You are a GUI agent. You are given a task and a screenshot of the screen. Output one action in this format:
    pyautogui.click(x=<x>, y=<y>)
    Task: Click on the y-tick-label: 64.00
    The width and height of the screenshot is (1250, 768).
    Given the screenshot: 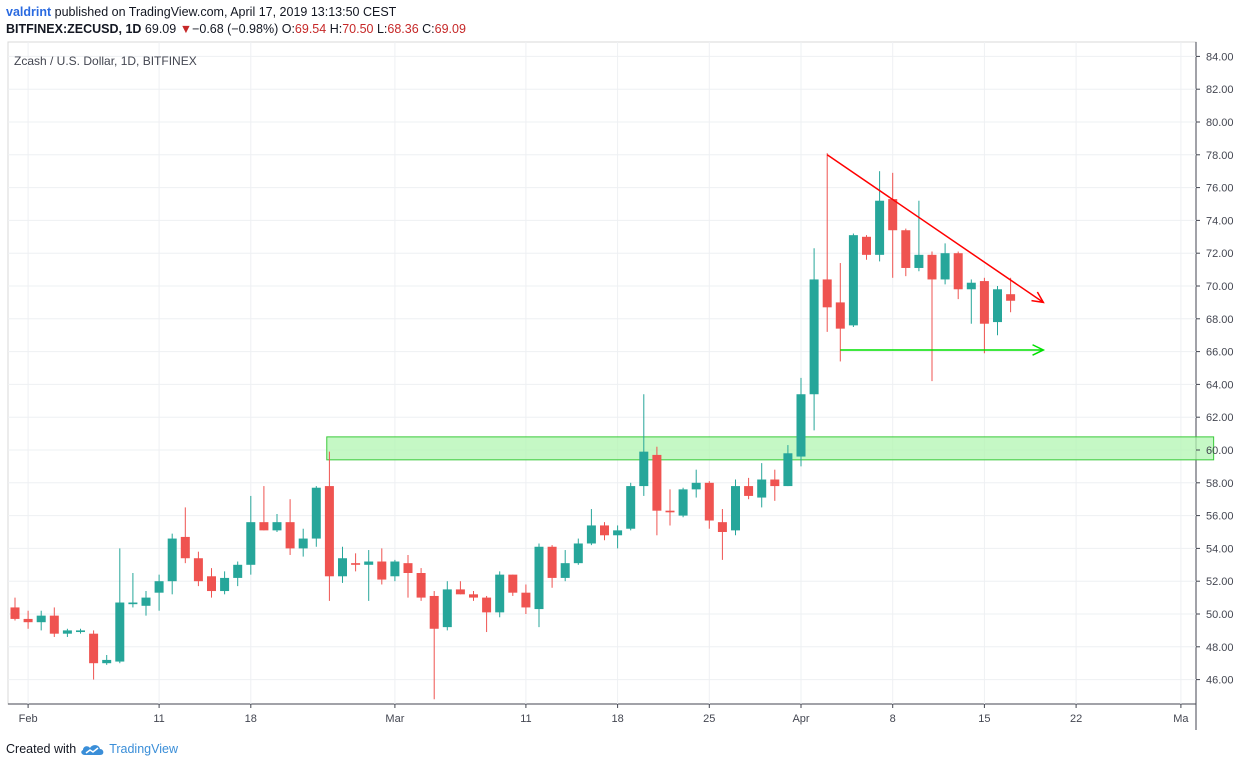 What is the action you would take?
    pyautogui.click(x=1220, y=385)
    